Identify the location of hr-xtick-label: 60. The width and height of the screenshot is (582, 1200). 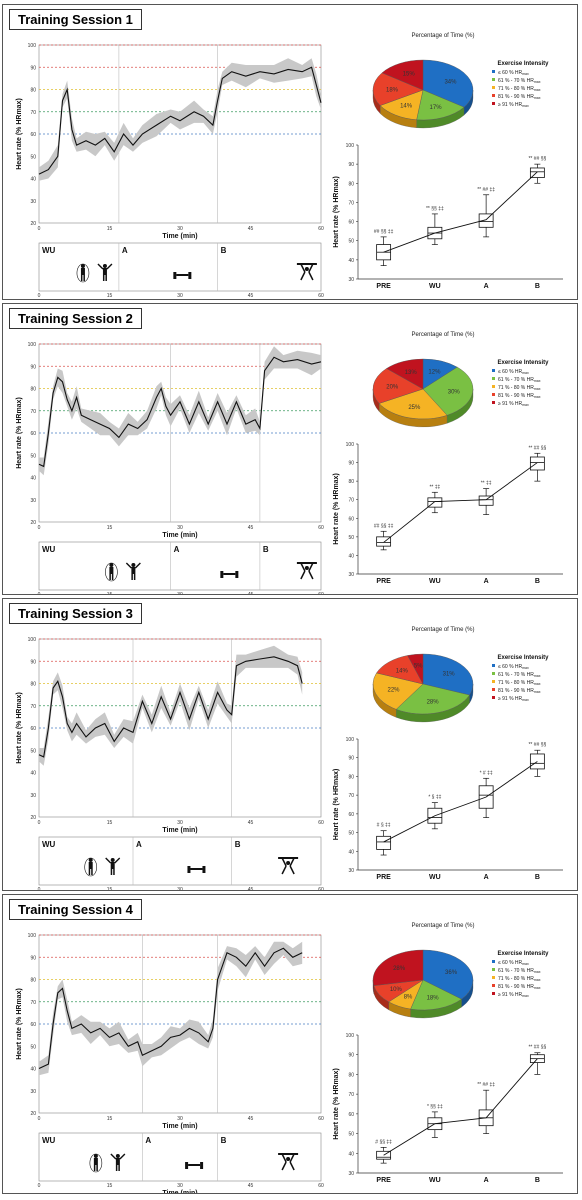
(321, 229).